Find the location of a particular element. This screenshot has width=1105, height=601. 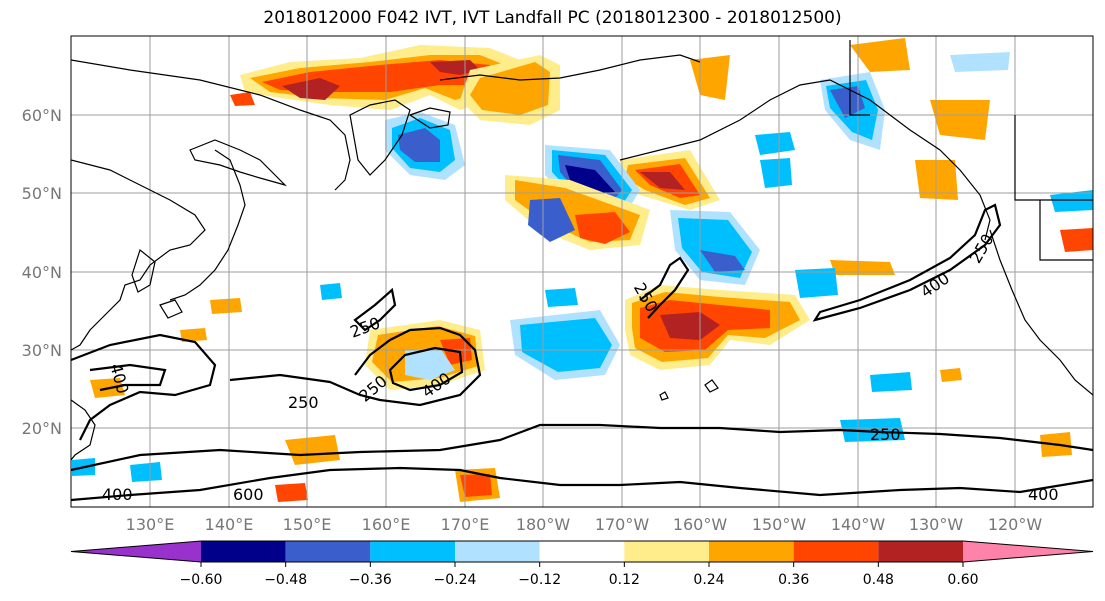

lat-label: 50°N is located at coordinates (42, 193).